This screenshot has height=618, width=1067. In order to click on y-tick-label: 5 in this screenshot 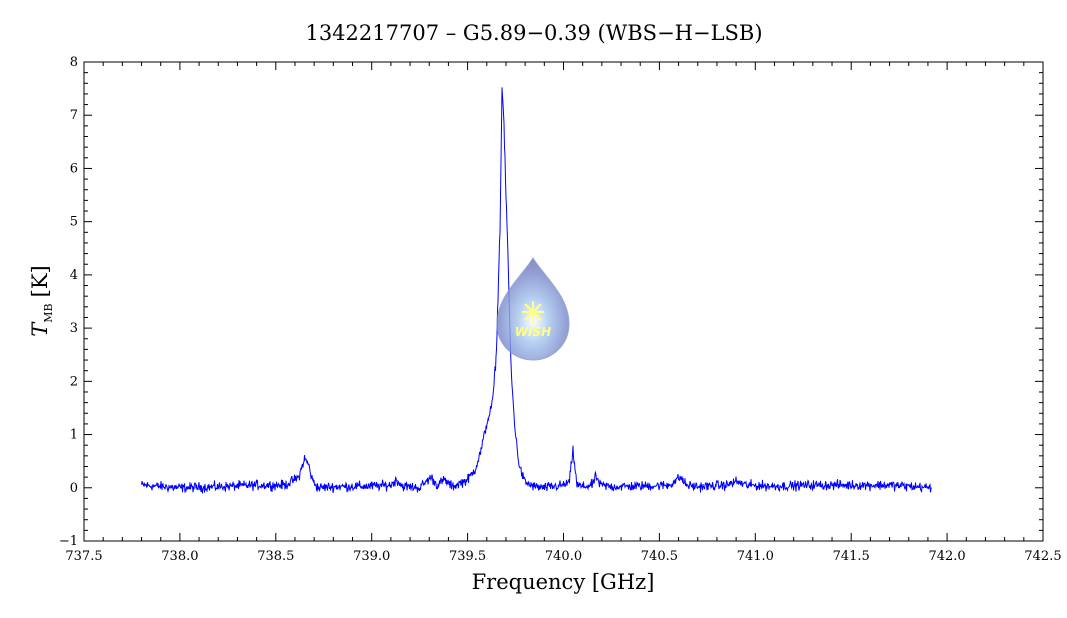, I will do `click(74, 222)`.